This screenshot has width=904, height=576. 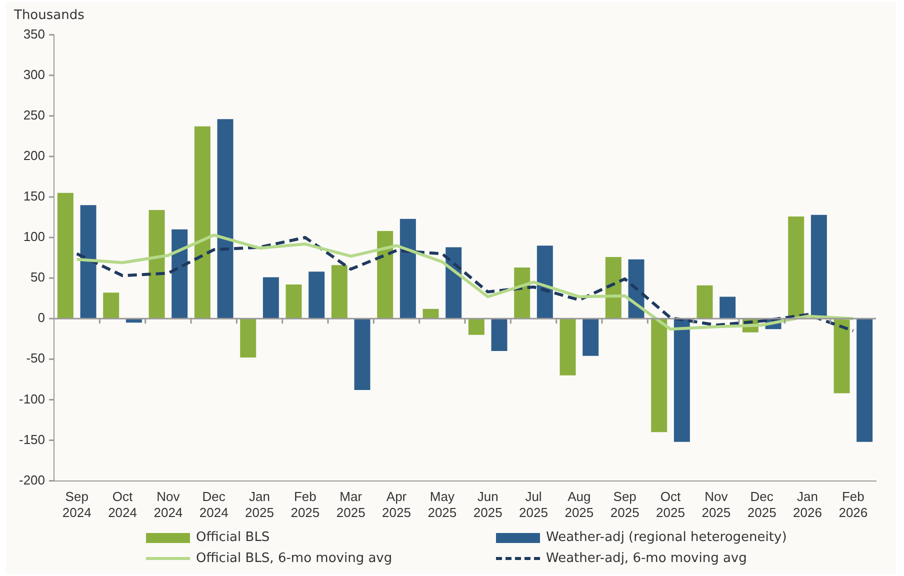 What do you see at coordinates (396, 504) in the screenshot?
I see `x-tick-label: Apr 2025` at bounding box center [396, 504].